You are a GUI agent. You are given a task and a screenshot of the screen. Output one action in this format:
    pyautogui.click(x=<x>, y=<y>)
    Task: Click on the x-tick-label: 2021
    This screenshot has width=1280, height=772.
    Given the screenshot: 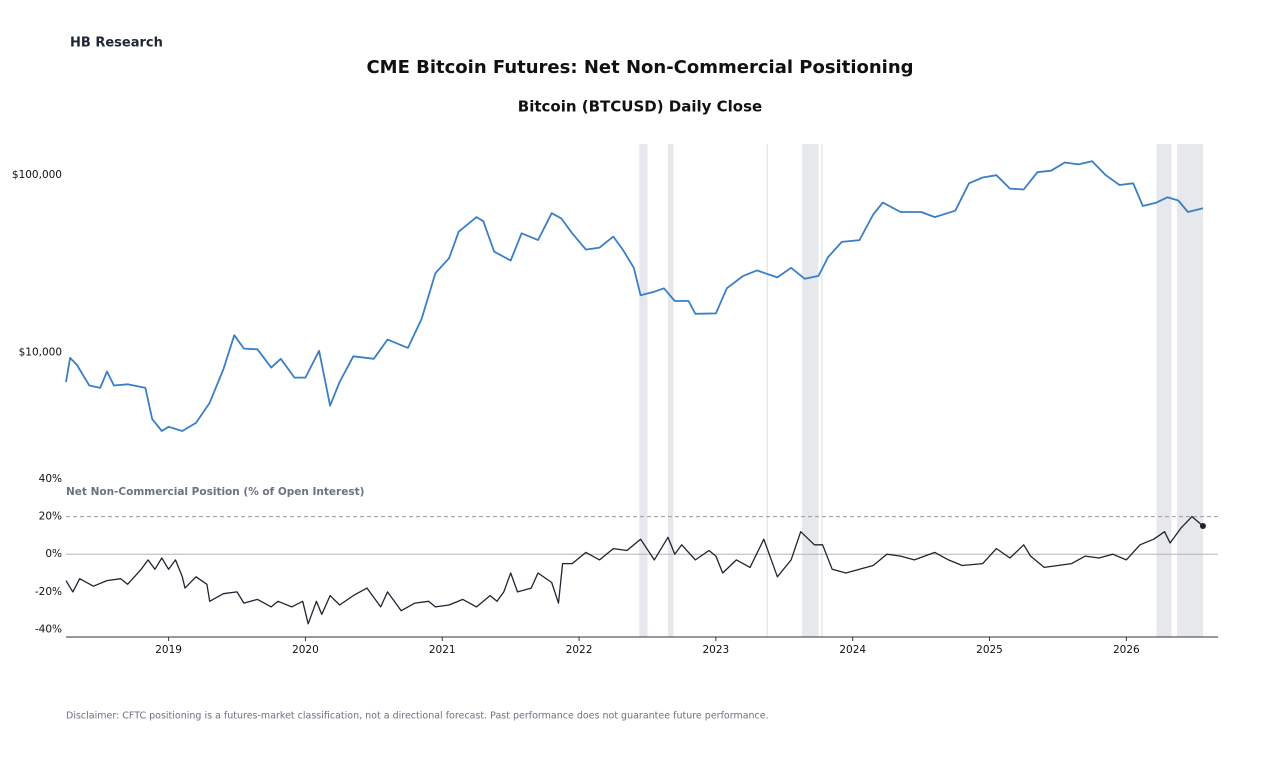 What is the action you would take?
    pyautogui.click(x=442, y=650)
    